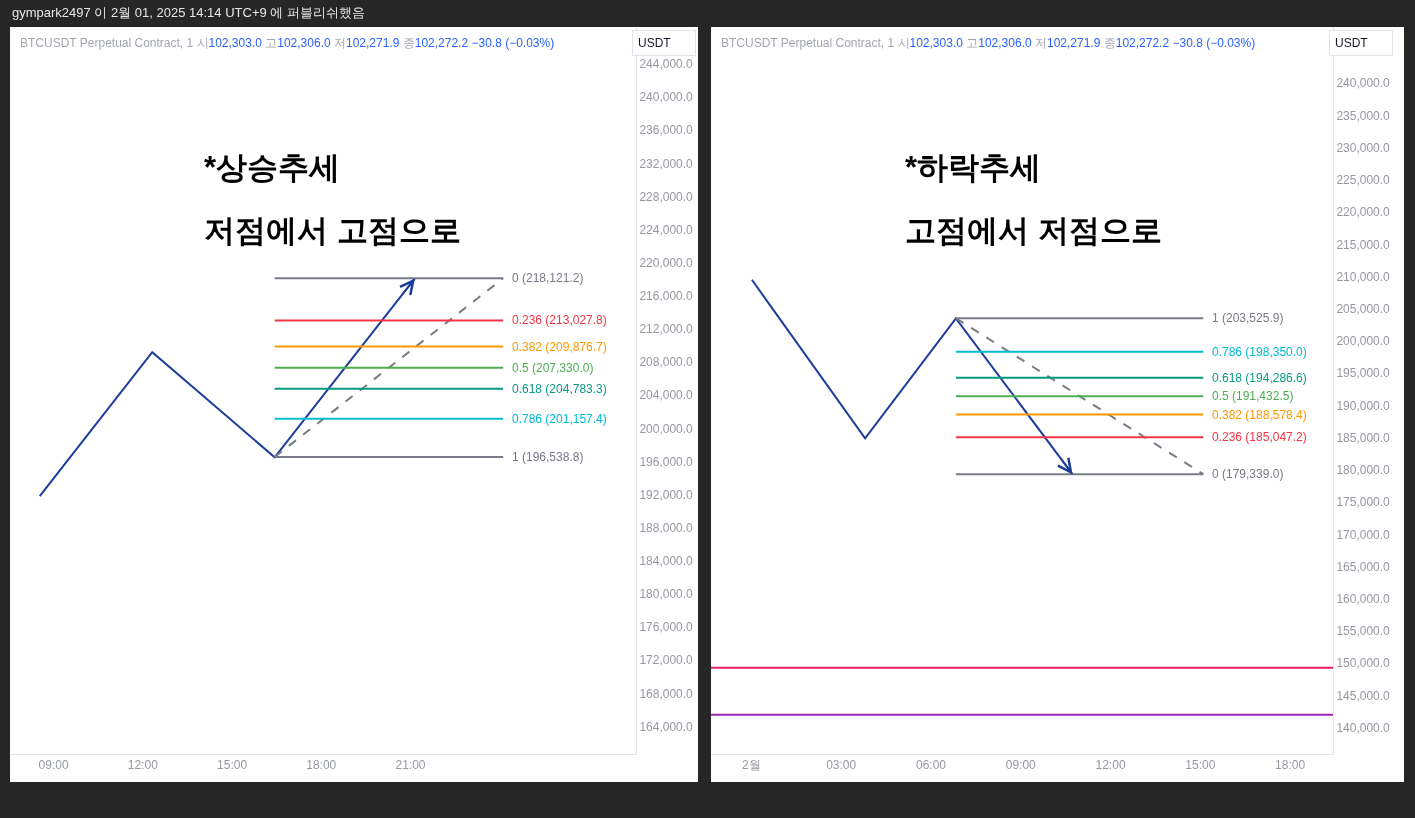 This screenshot has height=818, width=1415. What do you see at coordinates (666, 229) in the screenshot?
I see `y-tick-label: 224,000.0` at bounding box center [666, 229].